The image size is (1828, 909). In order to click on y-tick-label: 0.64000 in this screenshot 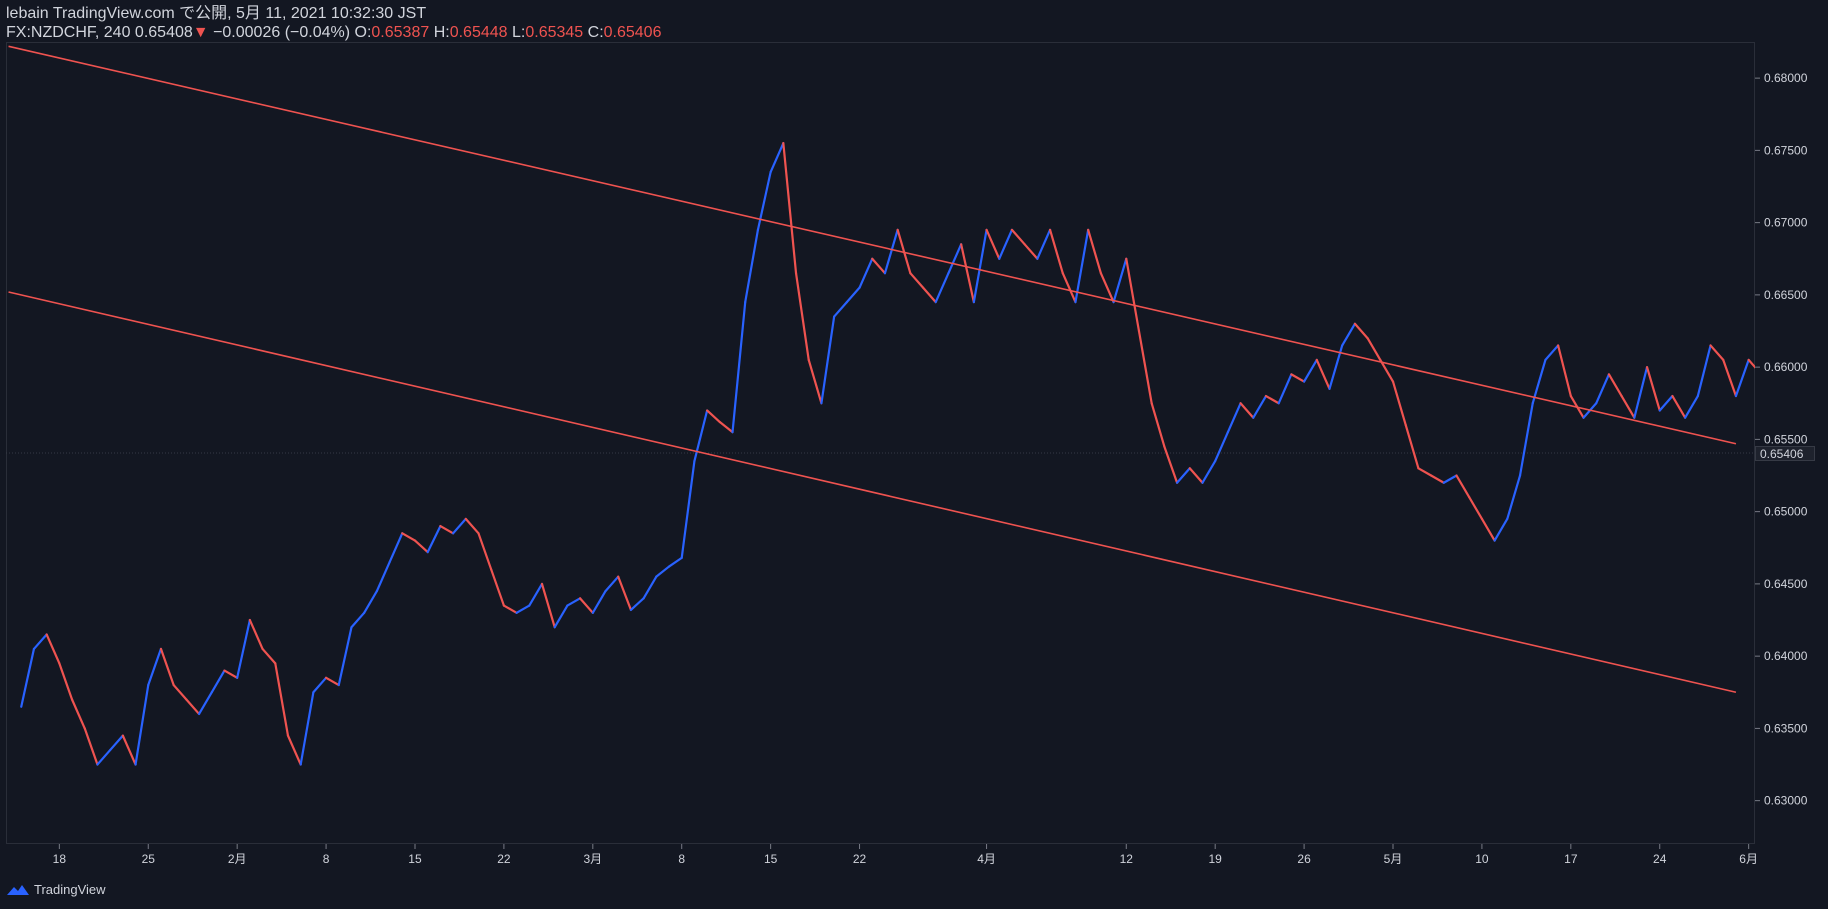, I will do `click(1786, 656)`.